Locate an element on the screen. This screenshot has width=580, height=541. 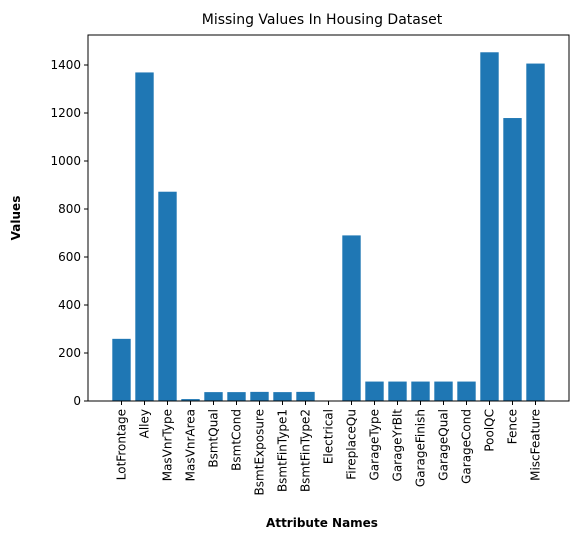
bar-BsmtCond is located at coordinates (236, 396).